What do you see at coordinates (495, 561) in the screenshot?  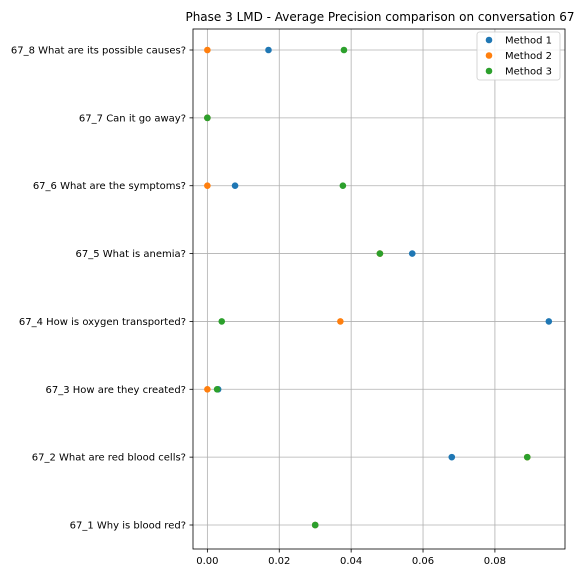 I see `x-tick-label: 0.08` at bounding box center [495, 561].